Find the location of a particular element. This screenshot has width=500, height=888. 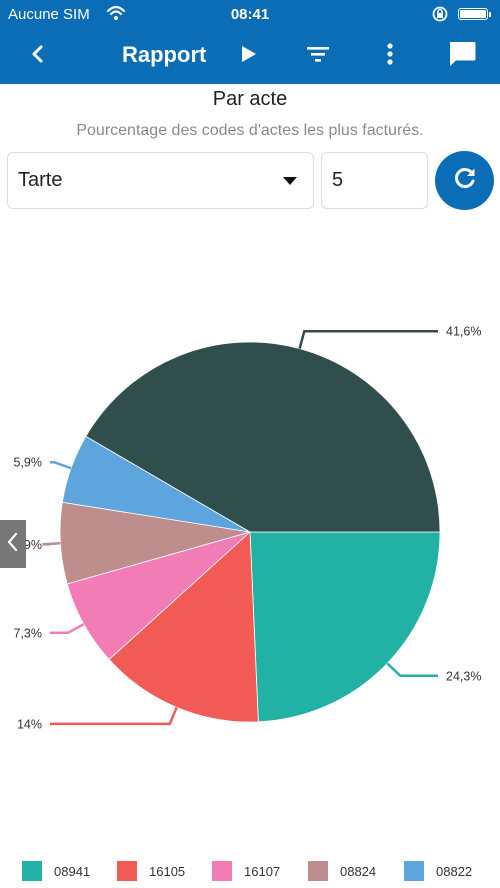

chat-button is located at coordinates (462, 56).